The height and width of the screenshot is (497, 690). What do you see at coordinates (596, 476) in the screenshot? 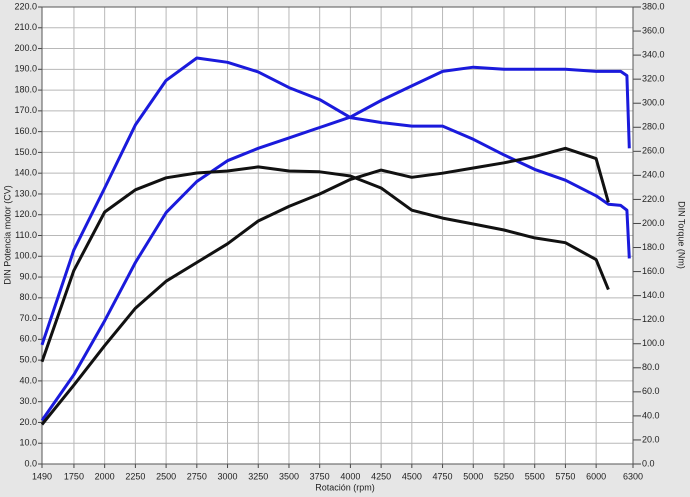
I see `x-tick-label: 6000` at bounding box center [596, 476].